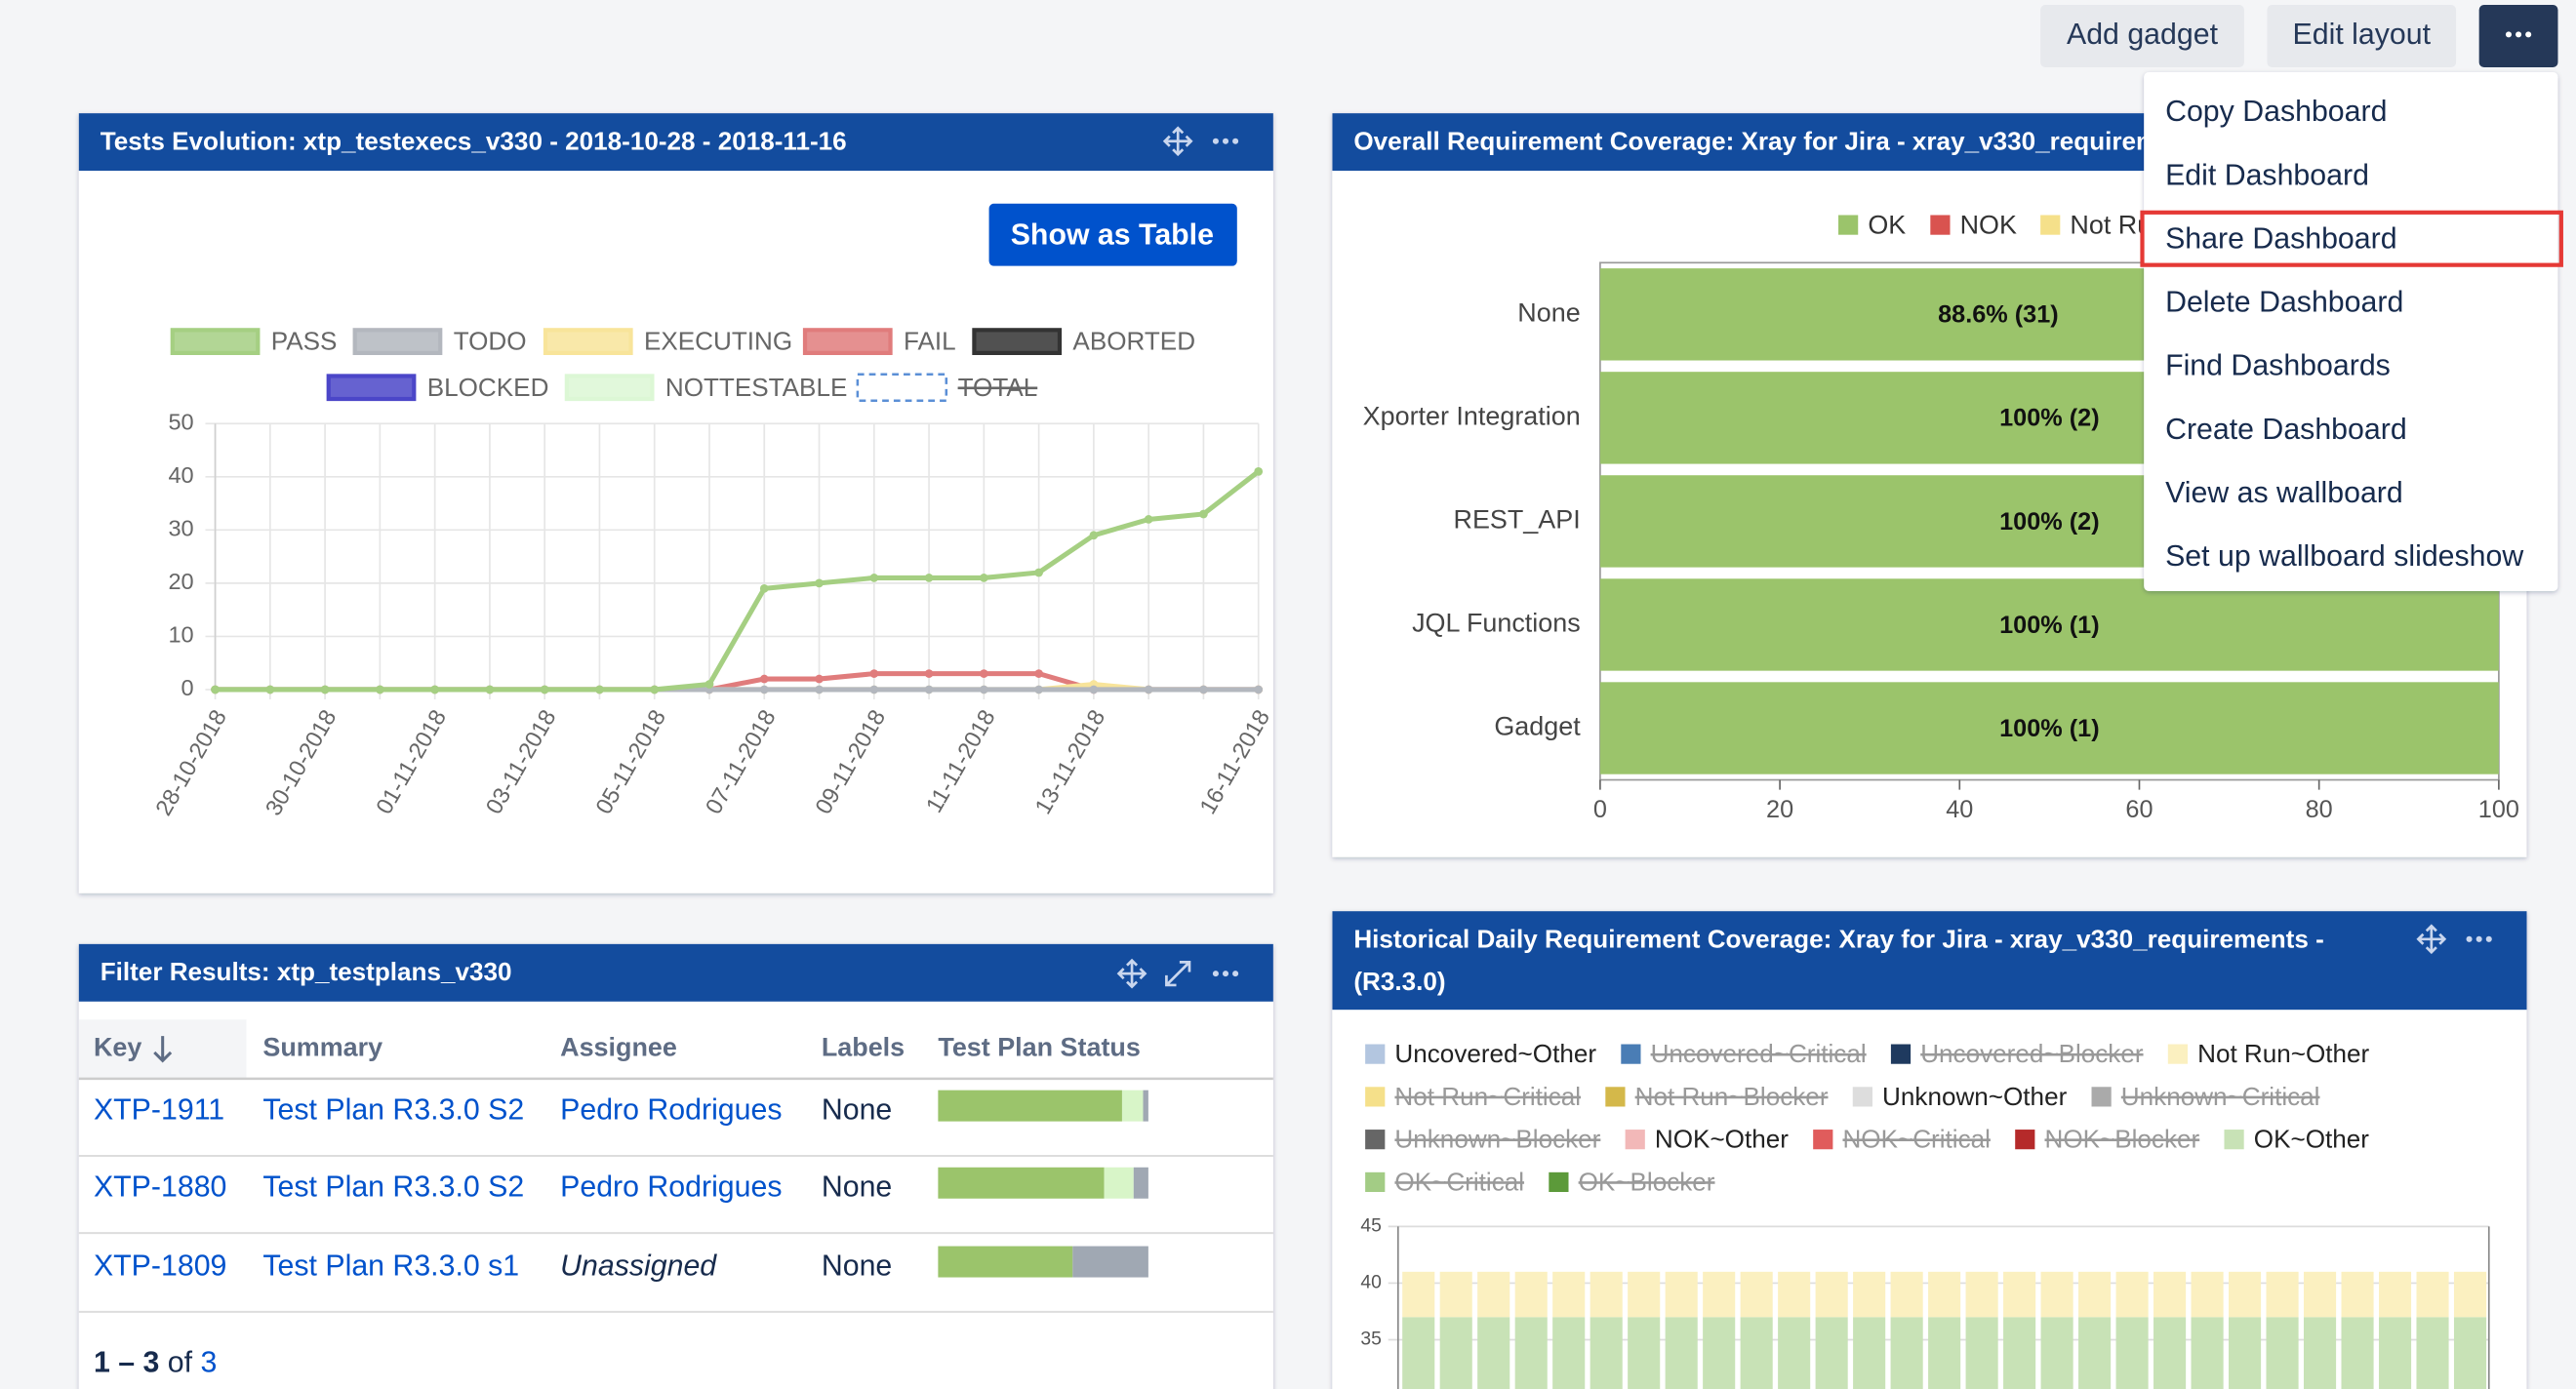 Image resolution: width=2576 pixels, height=1389 pixels. I want to click on column-header: Labels, so click(863, 1047).